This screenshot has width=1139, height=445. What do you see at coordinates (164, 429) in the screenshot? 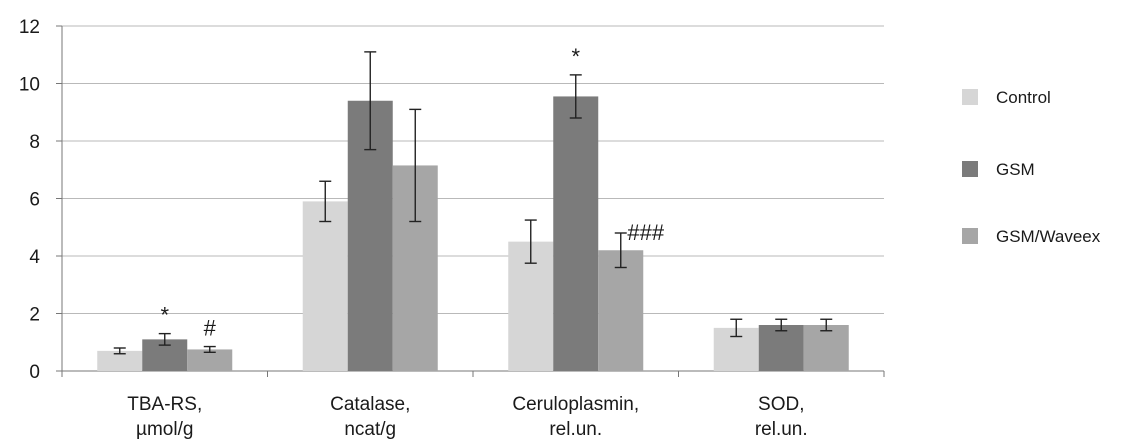
I see `x-category-label: µmol/g` at bounding box center [164, 429].